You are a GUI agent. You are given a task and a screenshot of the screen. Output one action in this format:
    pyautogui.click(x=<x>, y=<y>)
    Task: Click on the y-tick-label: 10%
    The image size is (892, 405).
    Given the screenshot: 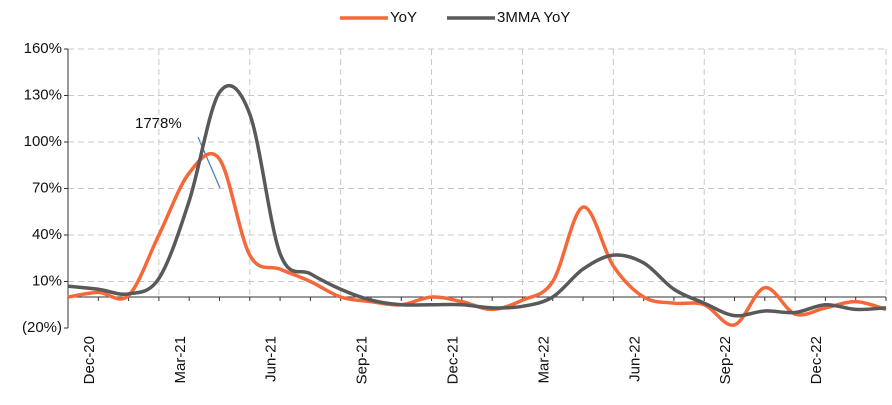 What is the action you would take?
    pyautogui.click(x=47, y=280)
    